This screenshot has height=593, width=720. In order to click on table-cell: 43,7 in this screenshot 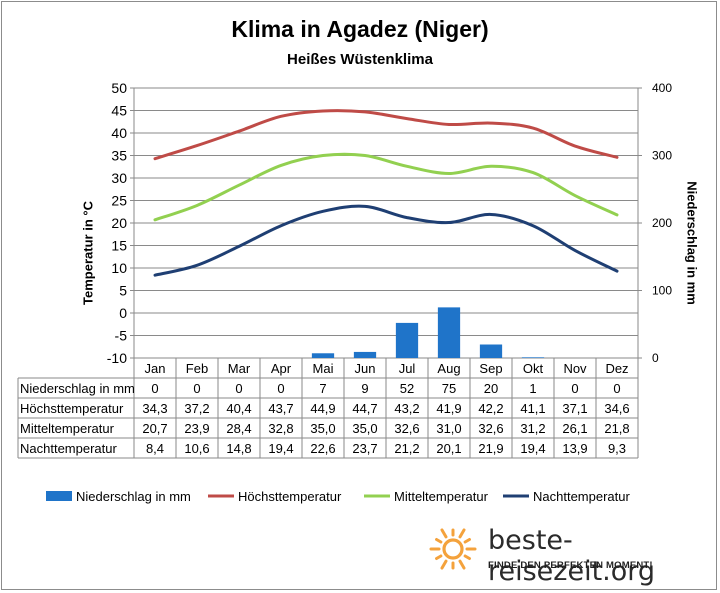, I will do `click(280, 408)`.